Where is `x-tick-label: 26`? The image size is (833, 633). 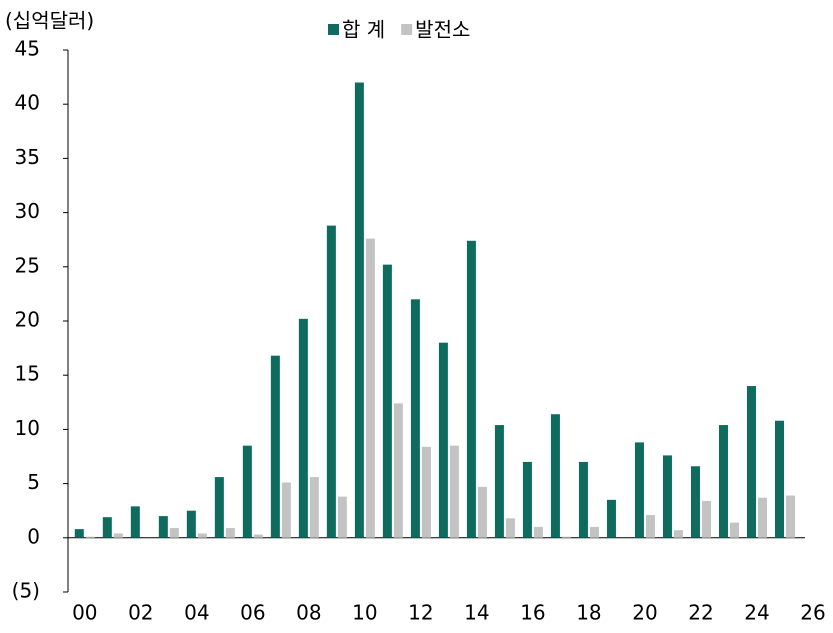
x-tick-label: 26 is located at coordinates (812, 613).